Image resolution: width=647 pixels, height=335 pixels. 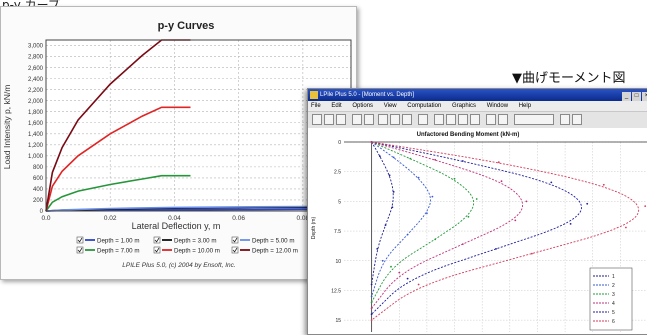 I want to click on menu-file: File, so click(x=316, y=106).